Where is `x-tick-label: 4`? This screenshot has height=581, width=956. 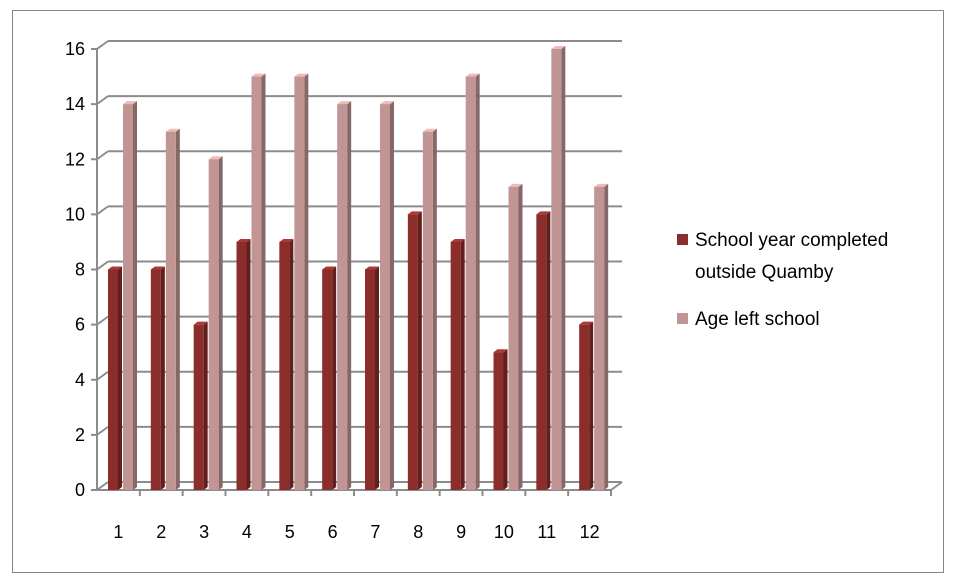
x-tick-label: 4 is located at coordinates (247, 532).